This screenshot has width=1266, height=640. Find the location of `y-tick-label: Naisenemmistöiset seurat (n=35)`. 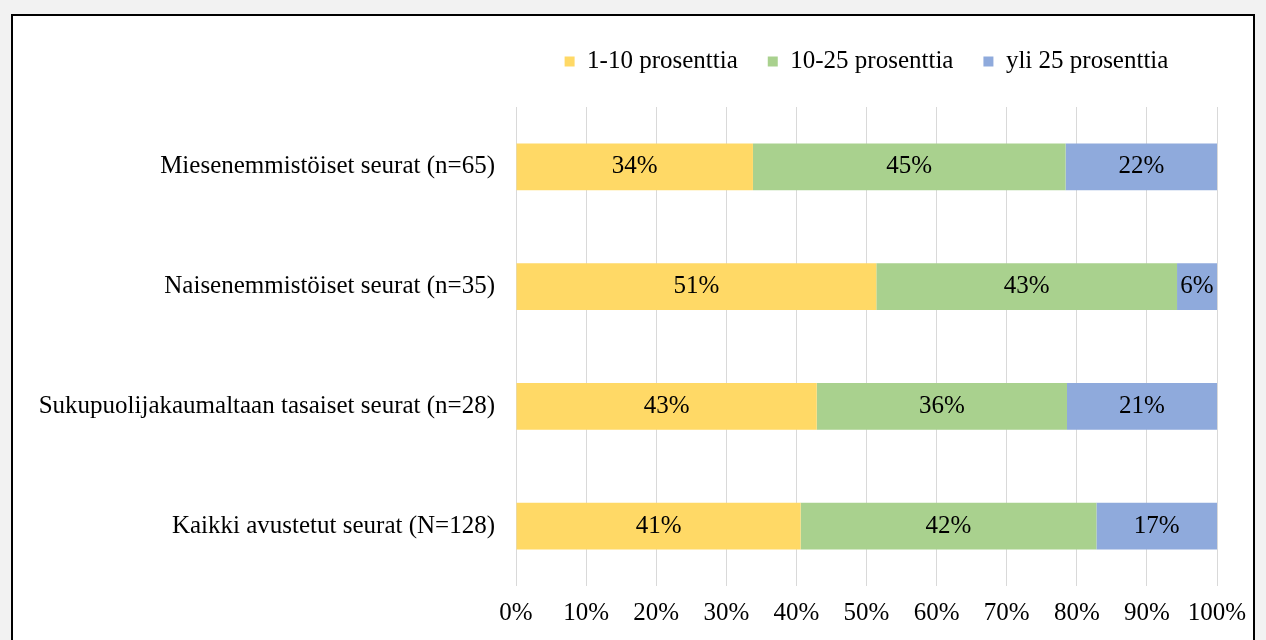

y-tick-label: Naisenemmistöiset seurat (n=35) is located at coordinates (329, 285).